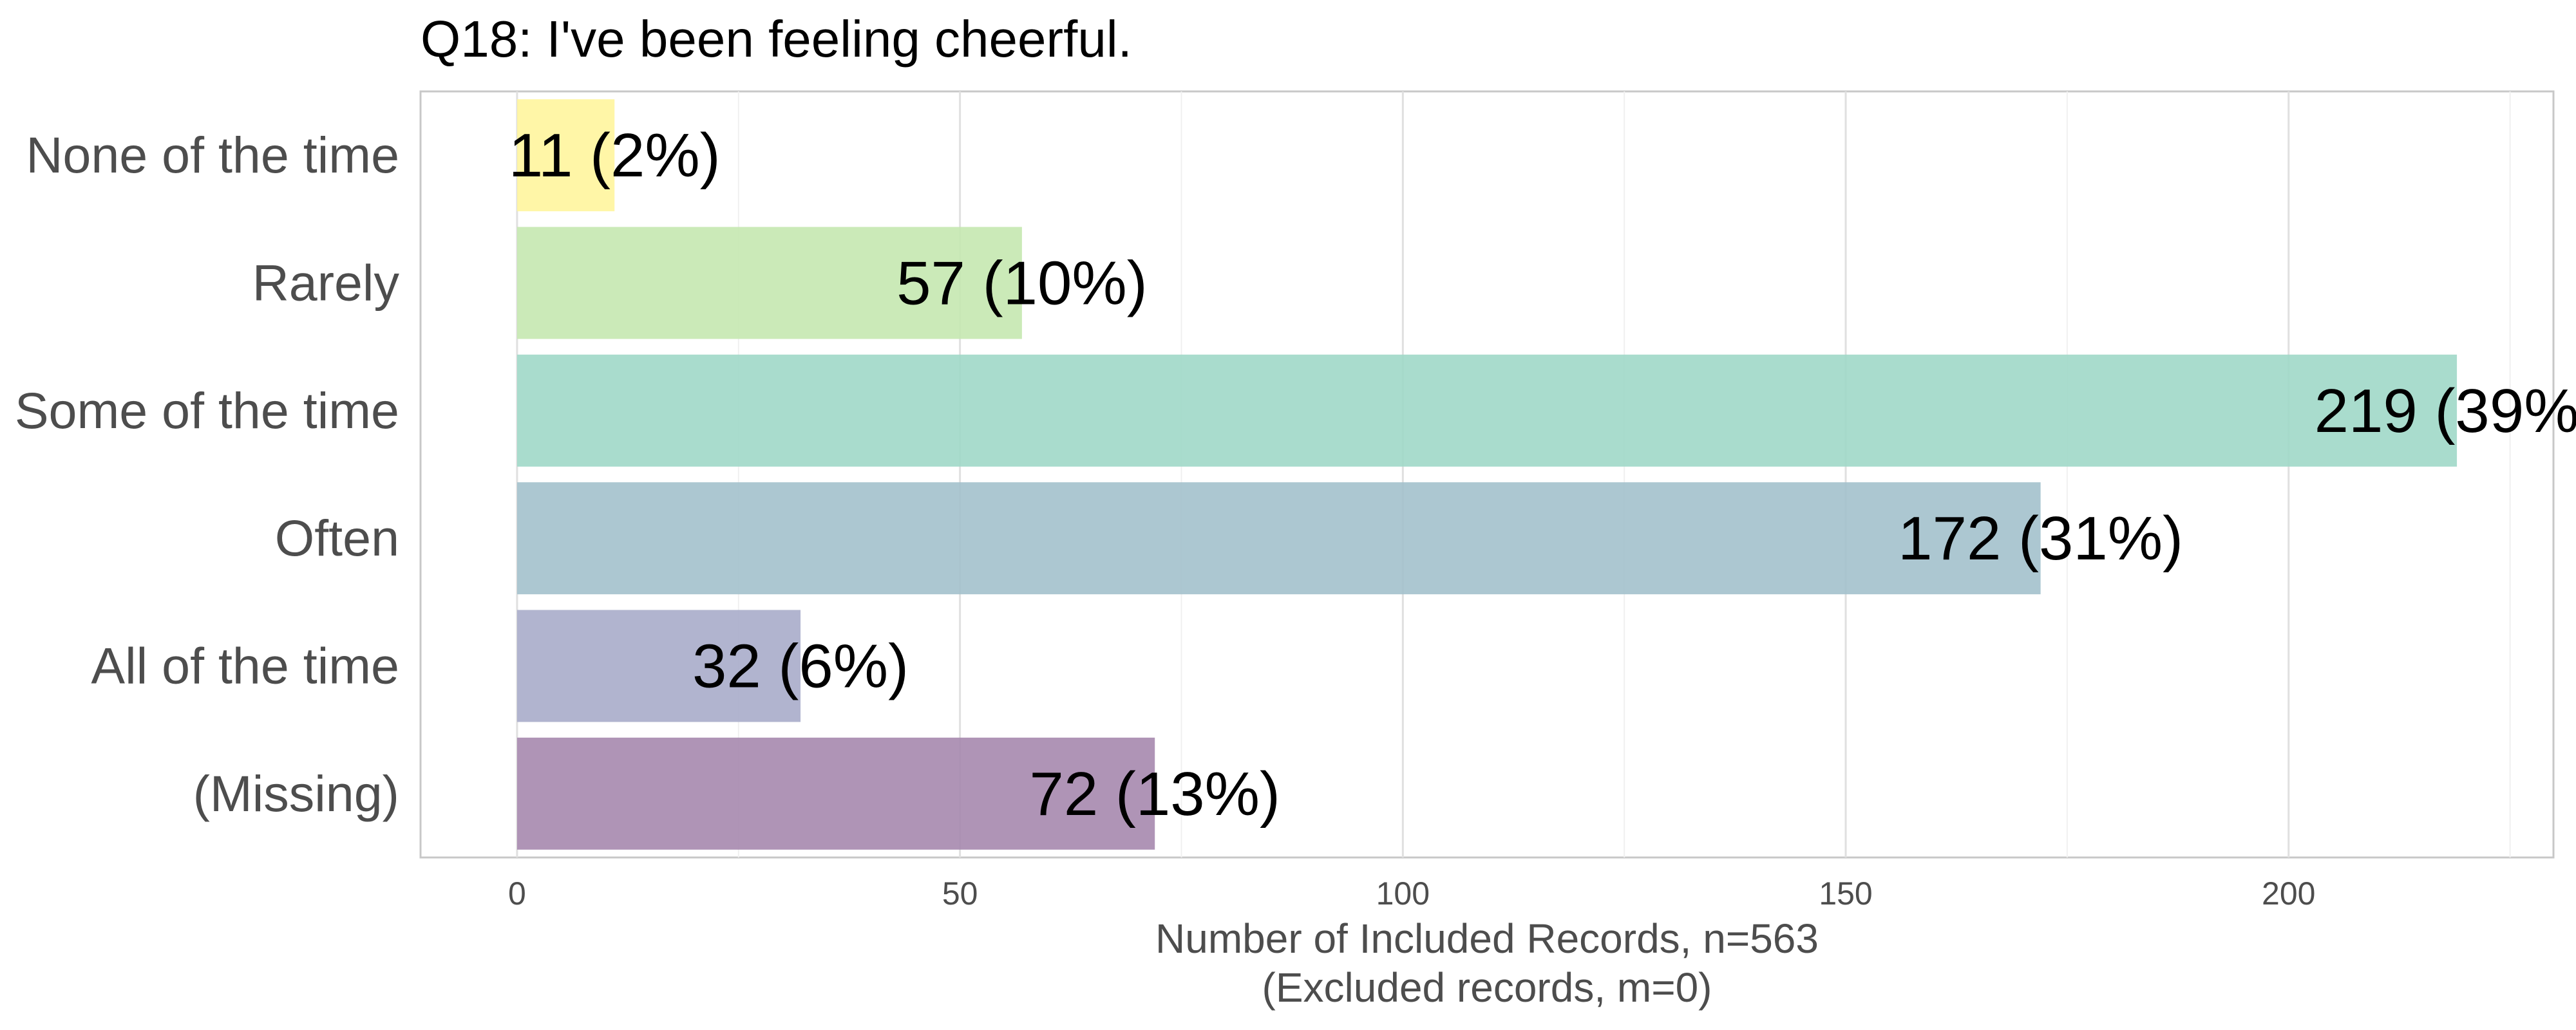 This screenshot has height=1030, width=2576. I want to click on data-label: 11 (2%), so click(615, 155).